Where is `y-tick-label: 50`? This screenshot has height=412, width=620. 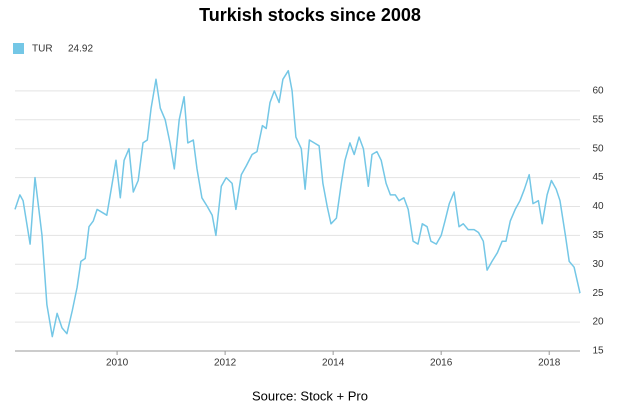
y-tick-label: 50 is located at coordinates (598, 148).